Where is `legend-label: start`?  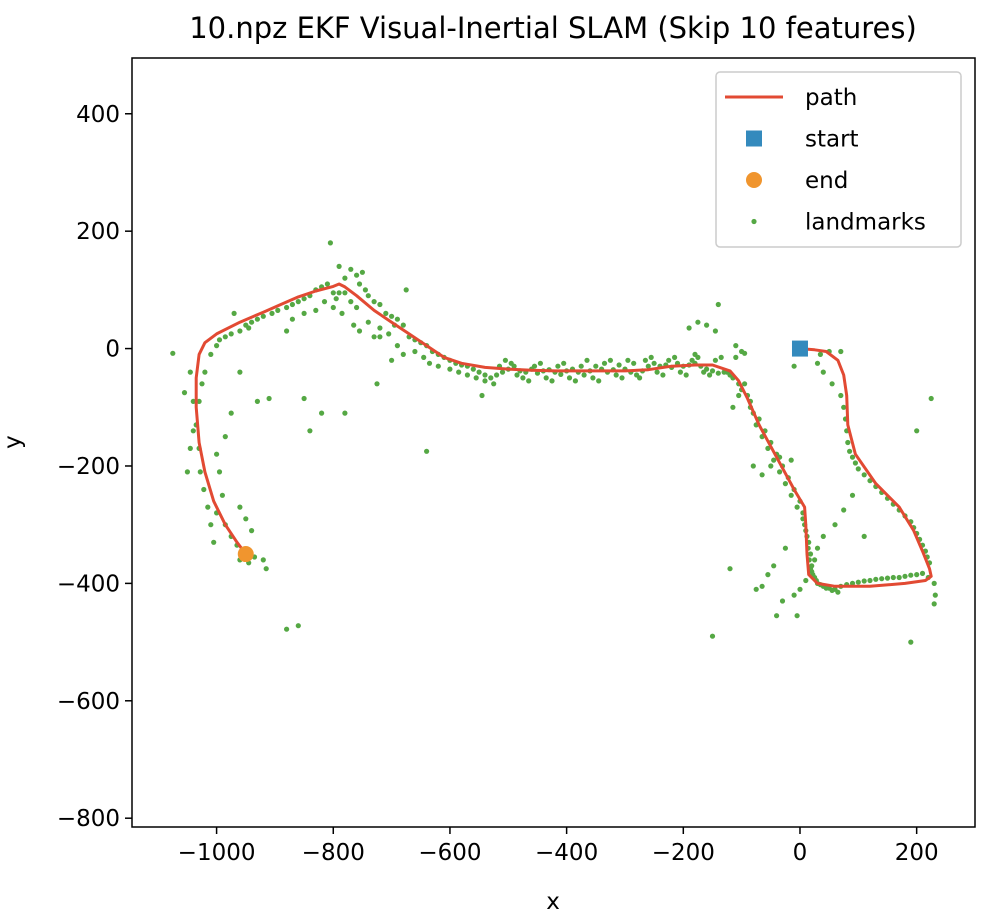 legend-label: start is located at coordinates (832, 140).